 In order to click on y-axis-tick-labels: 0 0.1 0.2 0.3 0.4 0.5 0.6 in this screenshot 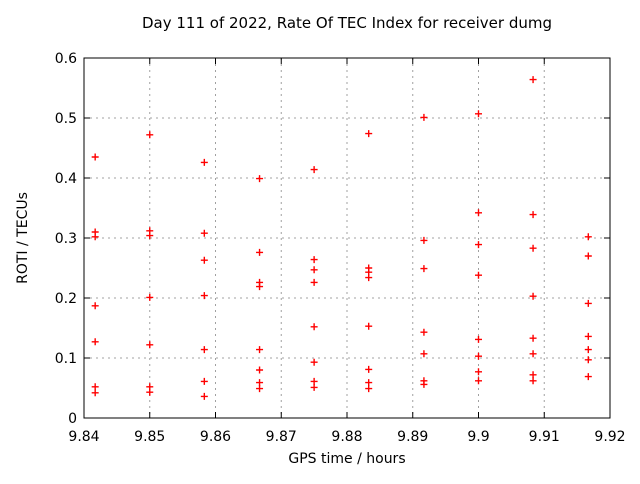, I will do `click(66, 239)`.